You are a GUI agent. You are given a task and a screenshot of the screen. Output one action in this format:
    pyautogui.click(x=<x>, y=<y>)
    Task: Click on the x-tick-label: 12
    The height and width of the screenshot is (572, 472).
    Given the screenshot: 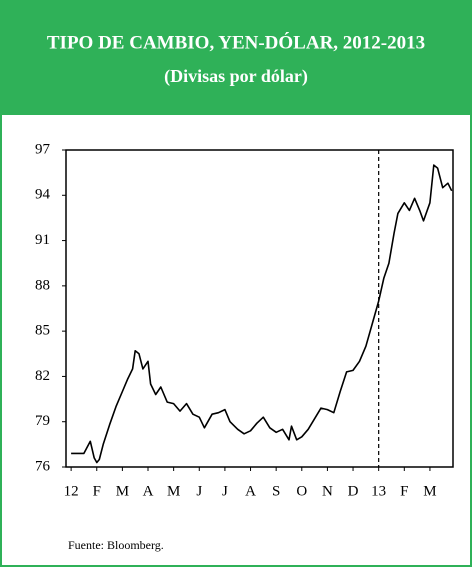 What is the action you would take?
    pyautogui.click(x=71, y=491)
    